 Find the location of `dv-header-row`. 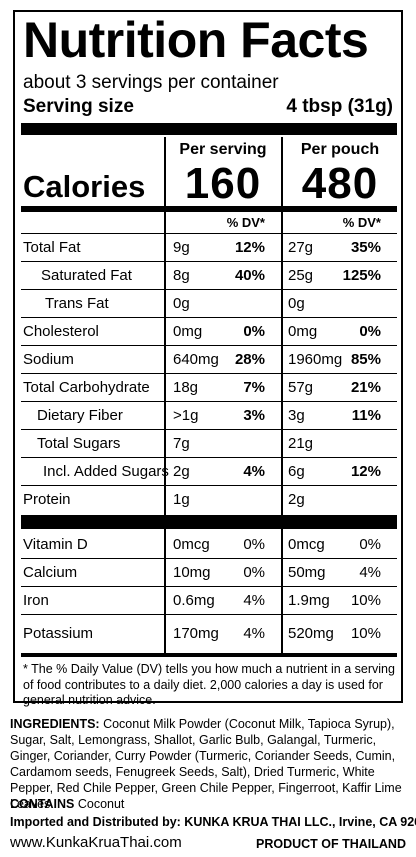

dv-header-row is located at coordinates (208, 220).